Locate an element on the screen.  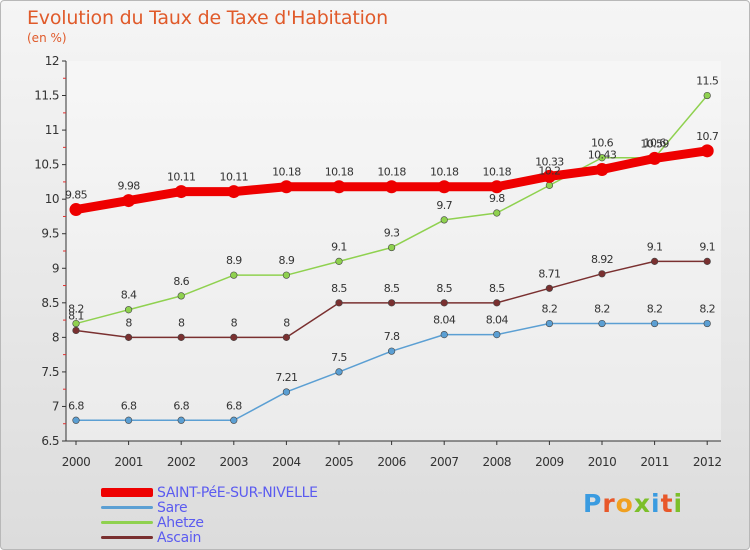
proxiti-logo: Proxiti is located at coordinates (633, 503).